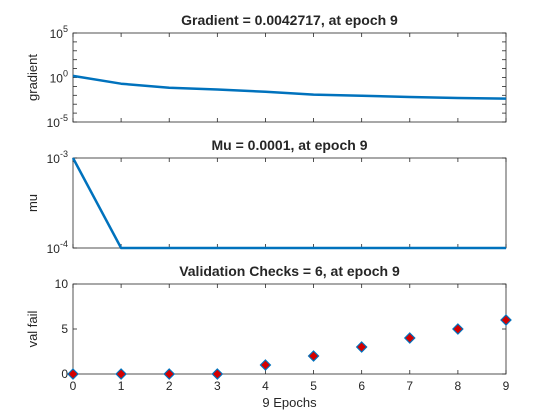 The height and width of the screenshot is (420, 560). I want to click on y-tick-label: 10⁻⁴, so click(57, 247).